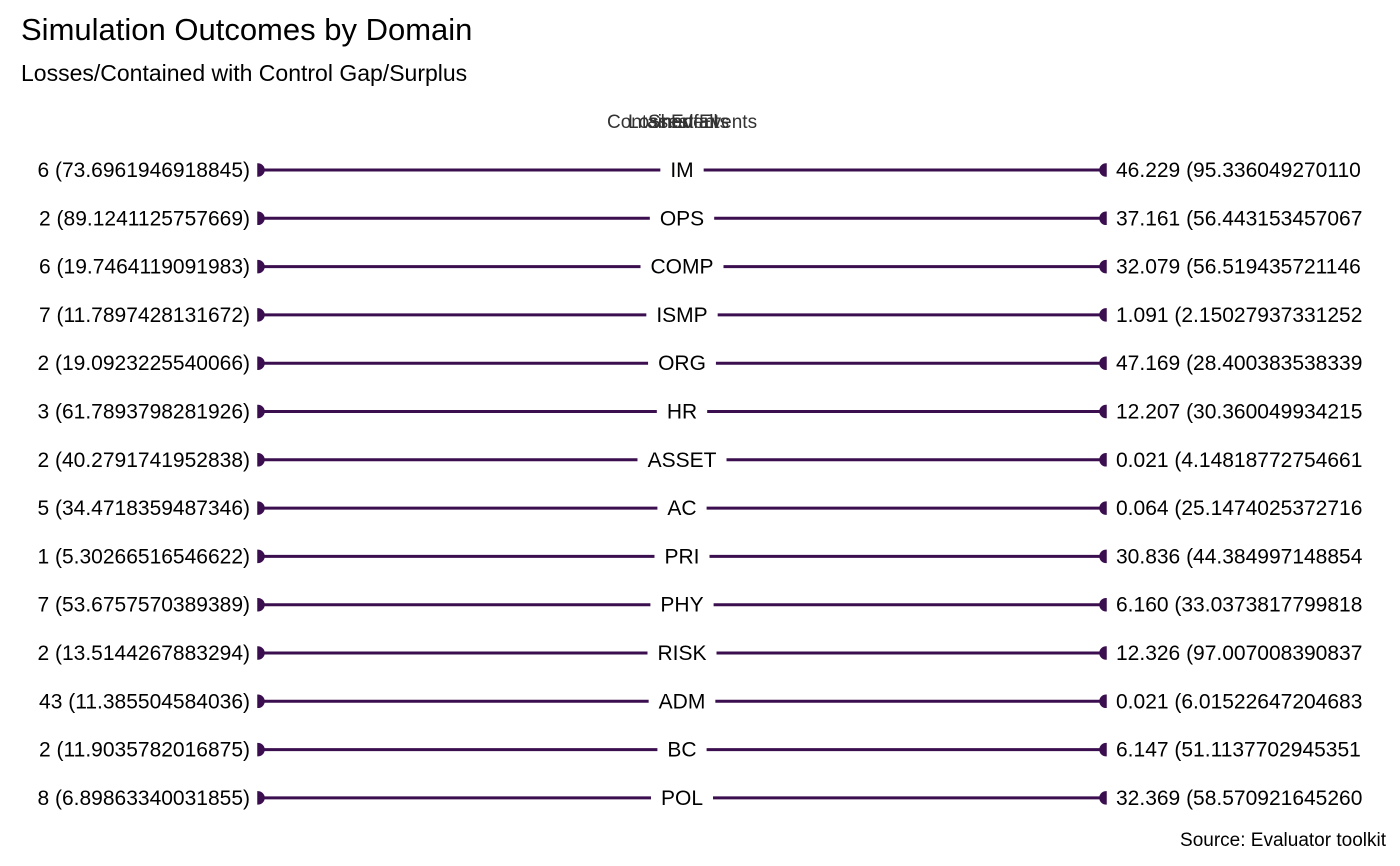 The height and width of the screenshot is (866, 1400). I want to click on category-label: RISK, so click(681, 653).